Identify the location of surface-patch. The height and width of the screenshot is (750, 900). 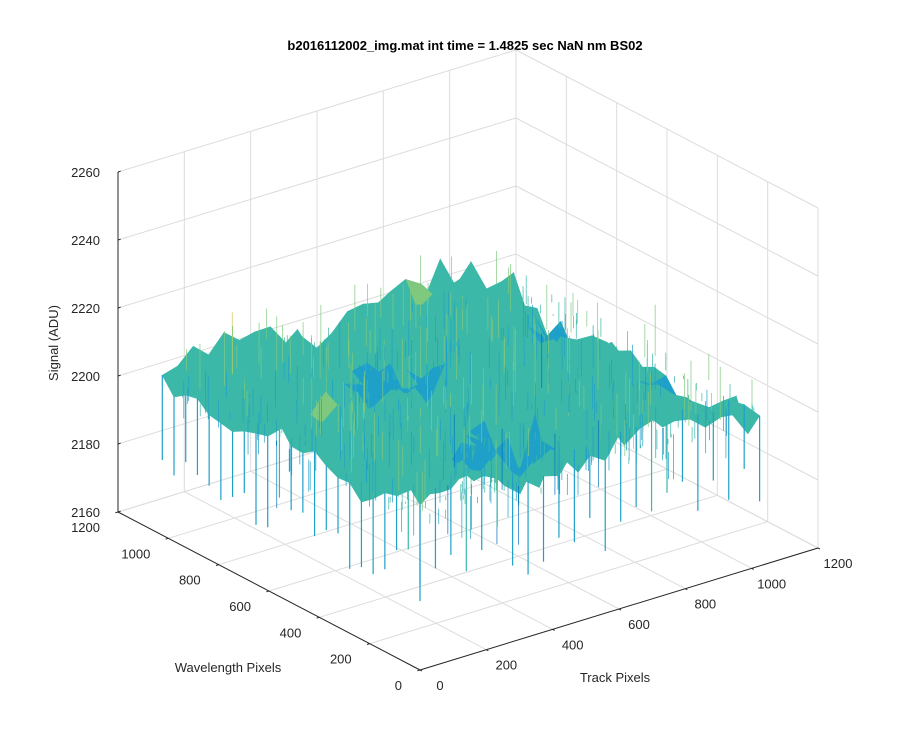
(422, 495).